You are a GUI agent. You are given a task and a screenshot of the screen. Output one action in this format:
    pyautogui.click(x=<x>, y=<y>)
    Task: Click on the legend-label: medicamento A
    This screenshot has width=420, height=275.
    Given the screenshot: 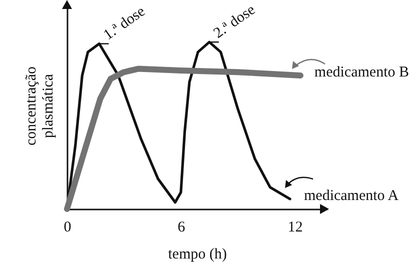 What is the action you would take?
    pyautogui.click(x=351, y=196)
    